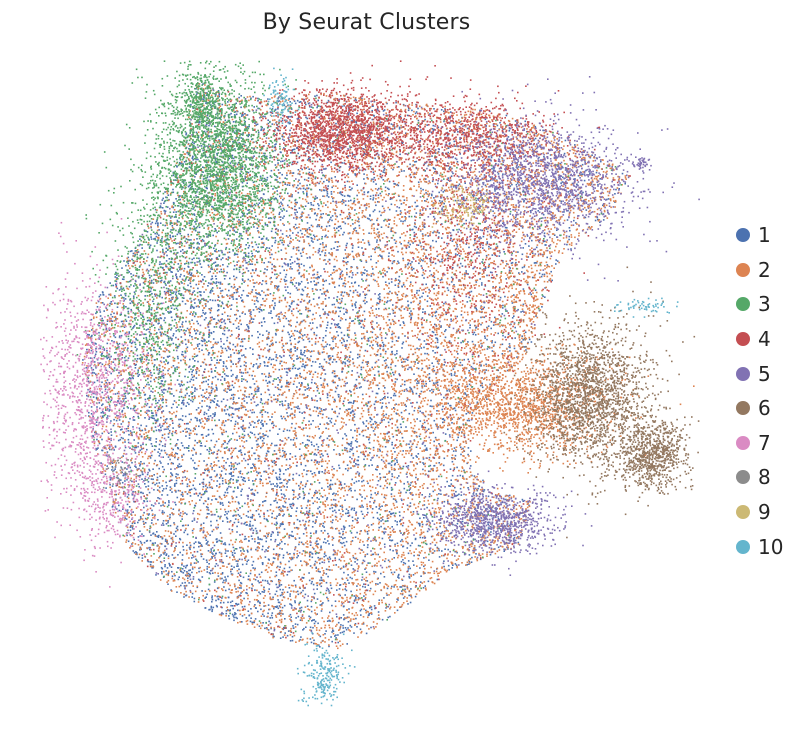  Describe the element at coordinates (764, 304) in the screenshot. I see `legend-label: 3` at that location.